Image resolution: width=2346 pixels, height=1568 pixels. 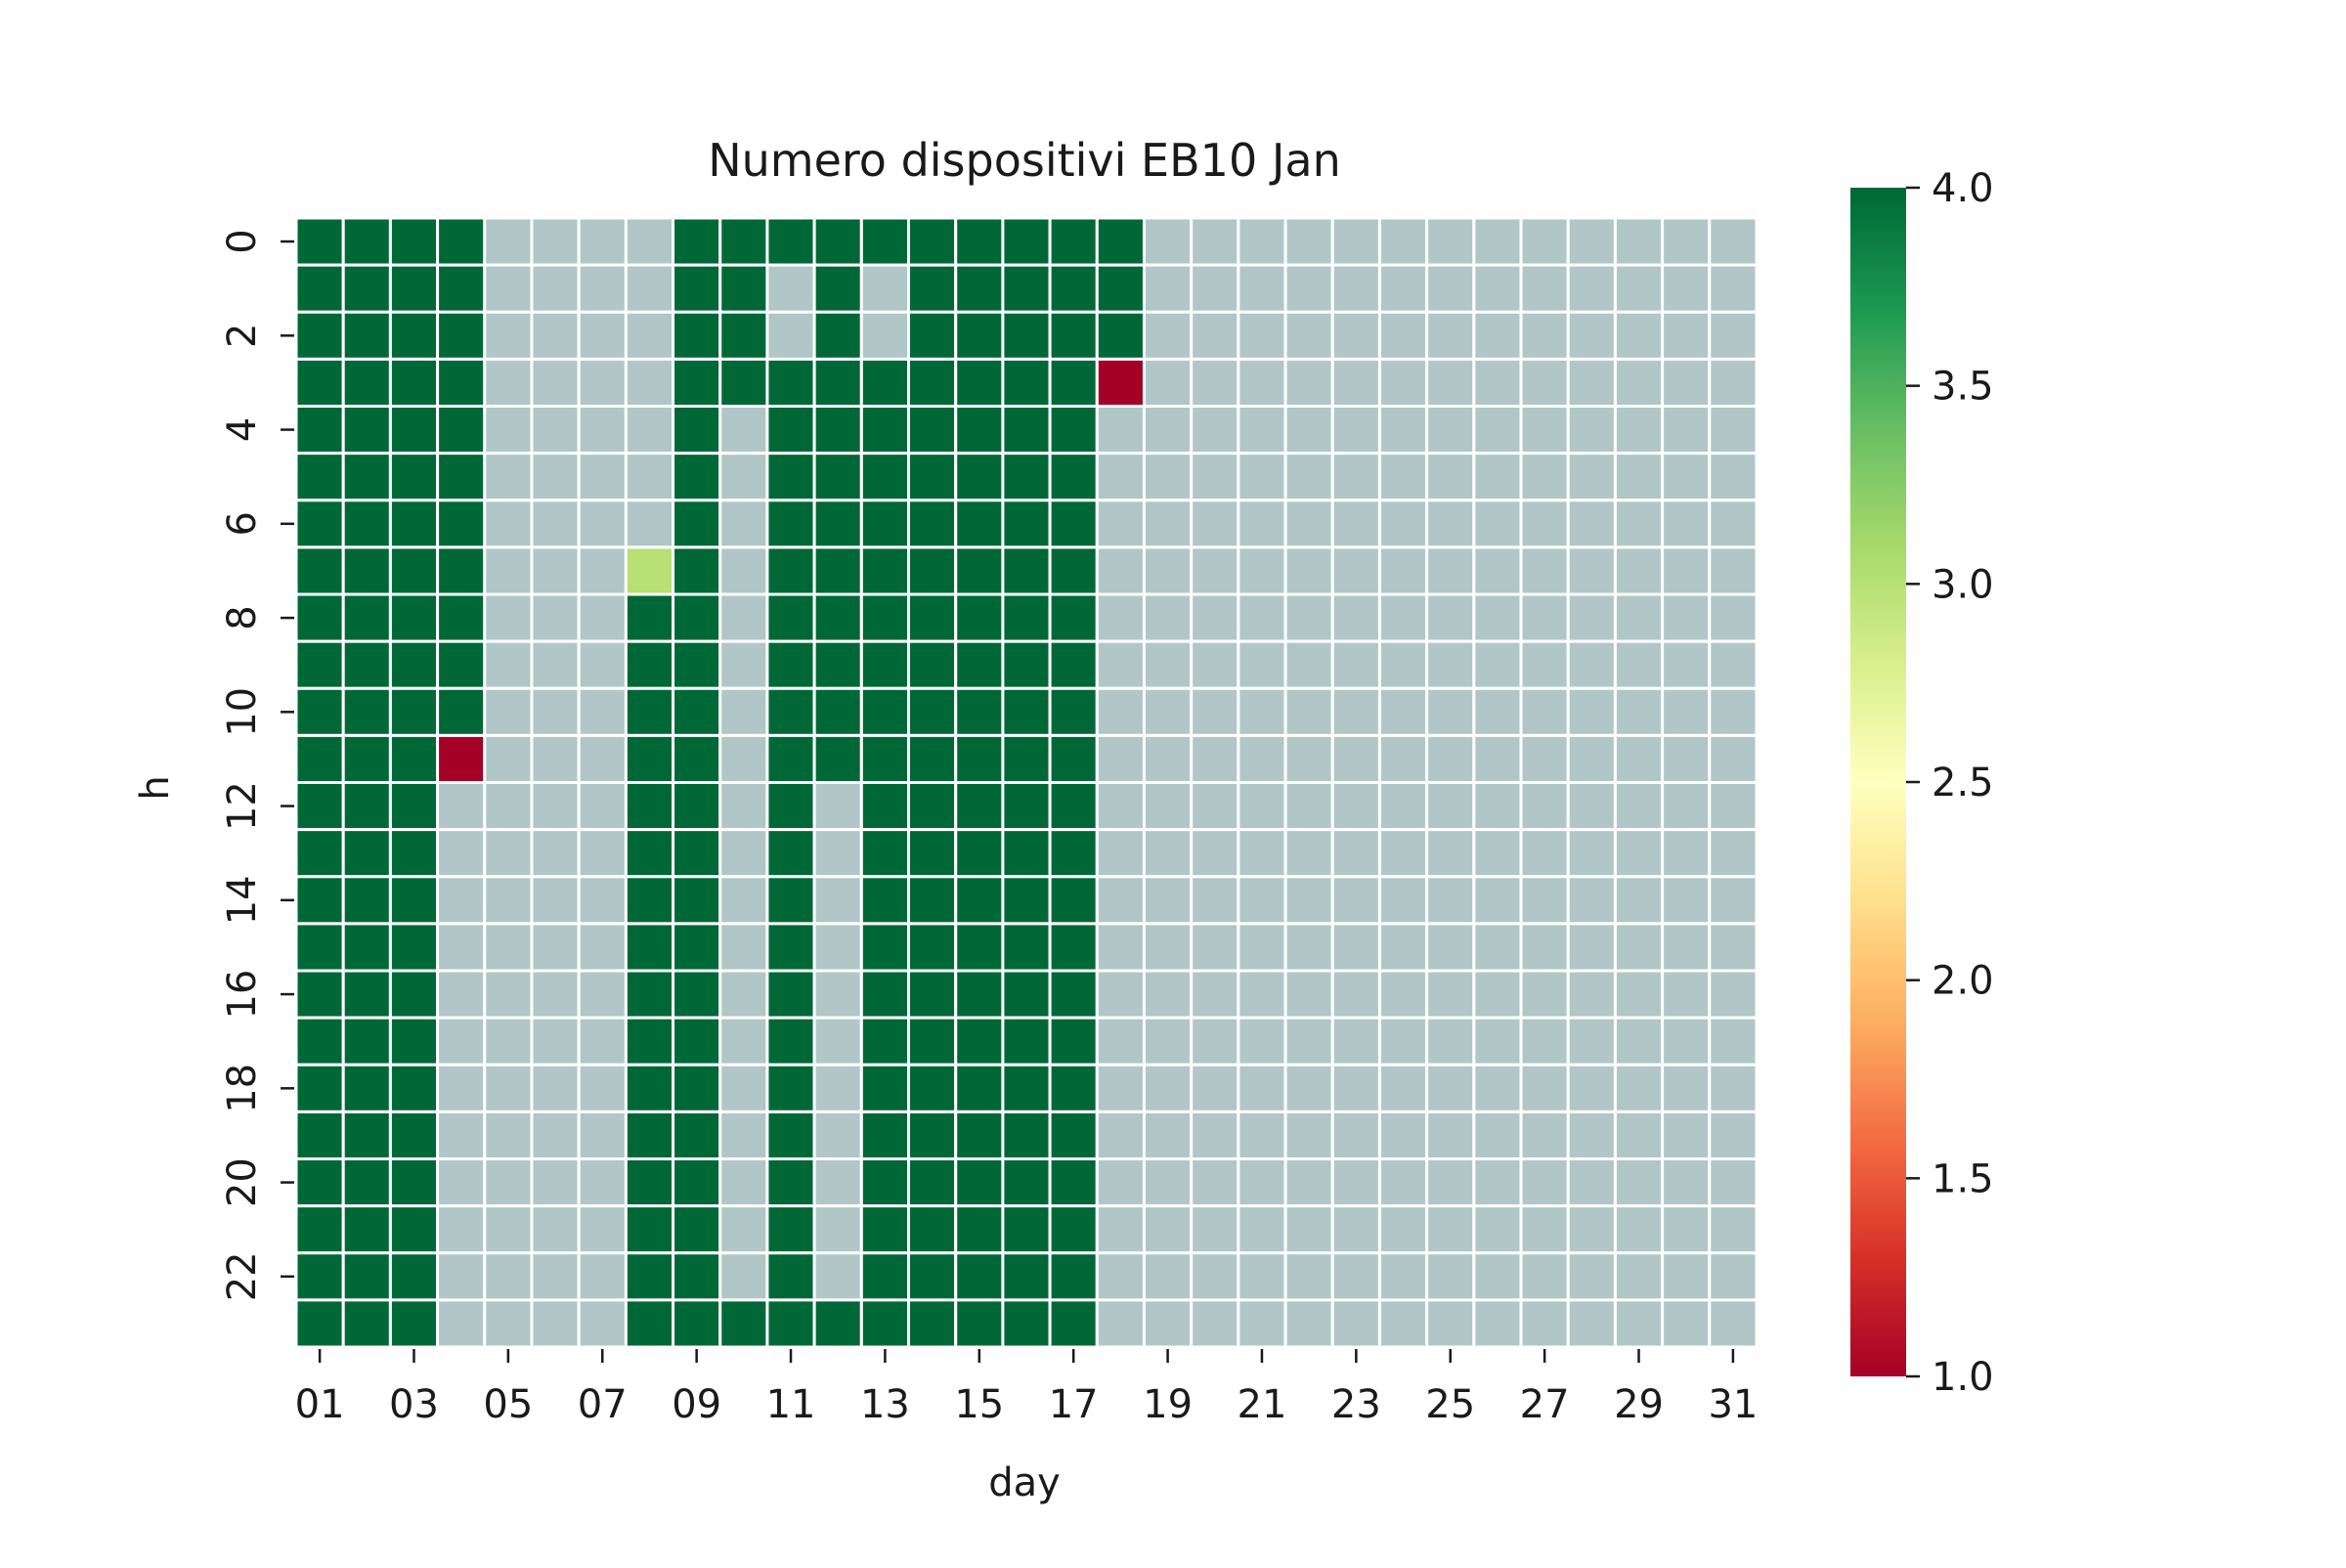 What do you see at coordinates (1963, 584) in the screenshot?
I see `colorbar-tick-label: 3.0` at bounding box center [1963, 584].